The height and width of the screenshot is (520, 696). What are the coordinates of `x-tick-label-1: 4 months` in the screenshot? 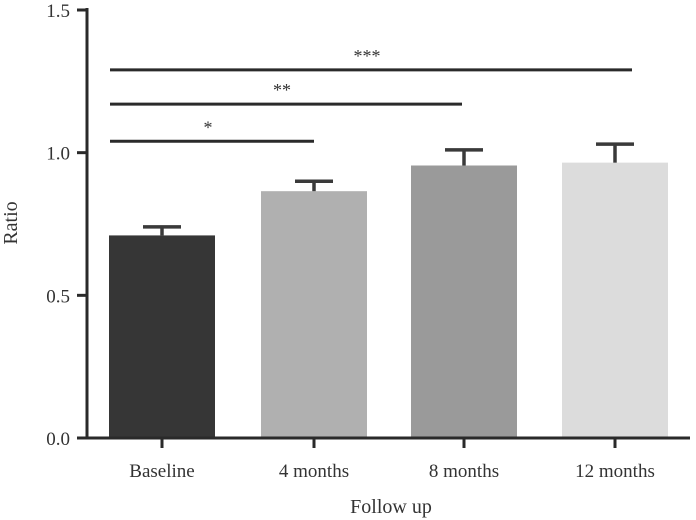 It's located at (314, 471).